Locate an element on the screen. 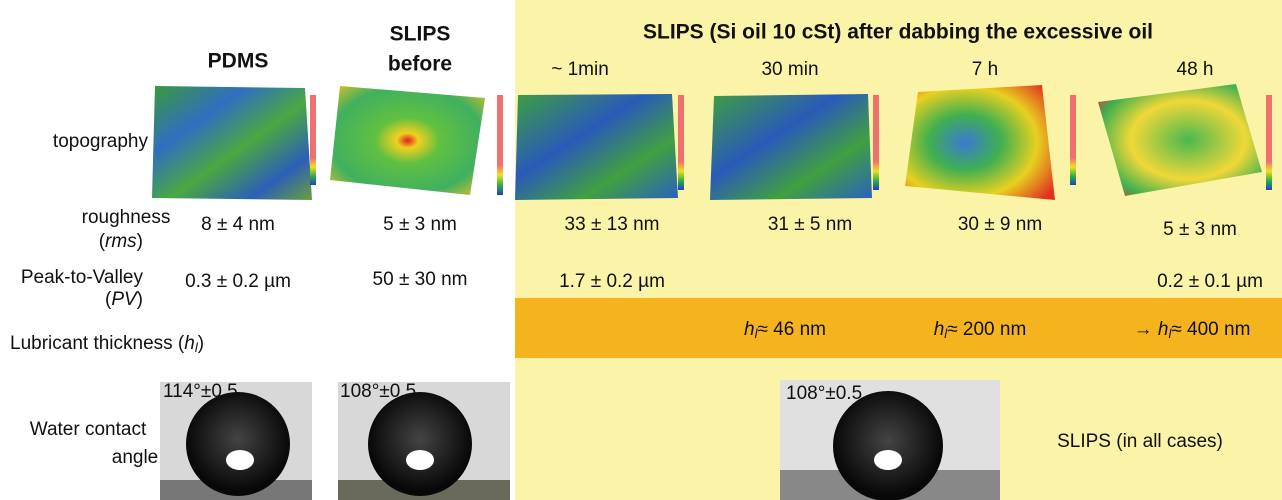 This screenshot has width=1282, height=500. cell-value: 0.2 ± 0.1 µm is located at coordinates (1210, 281).